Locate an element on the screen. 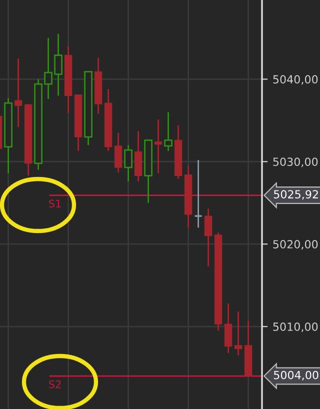 This screenshot has width=320, height=409. text: 5025,92 is located at coordinates (296, 195).